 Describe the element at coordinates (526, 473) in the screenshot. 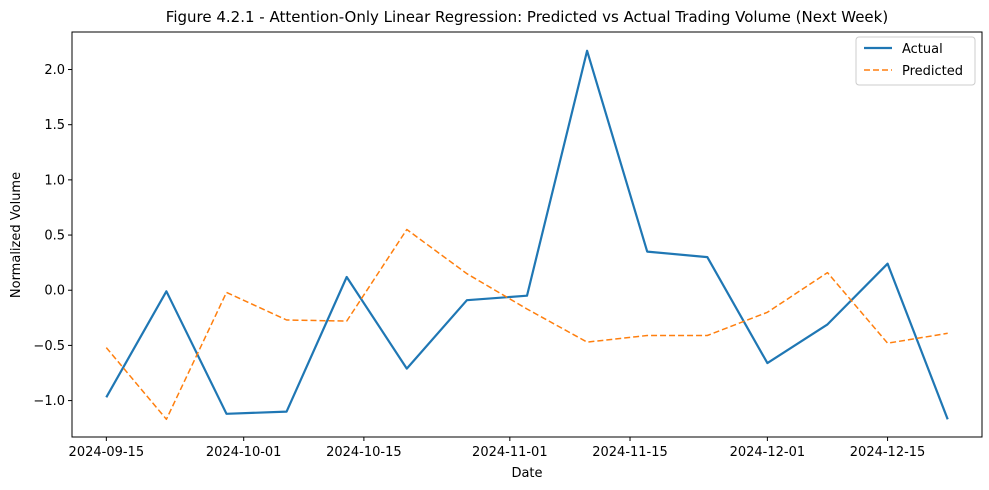

I see `x-axis-label: Date` at that location.